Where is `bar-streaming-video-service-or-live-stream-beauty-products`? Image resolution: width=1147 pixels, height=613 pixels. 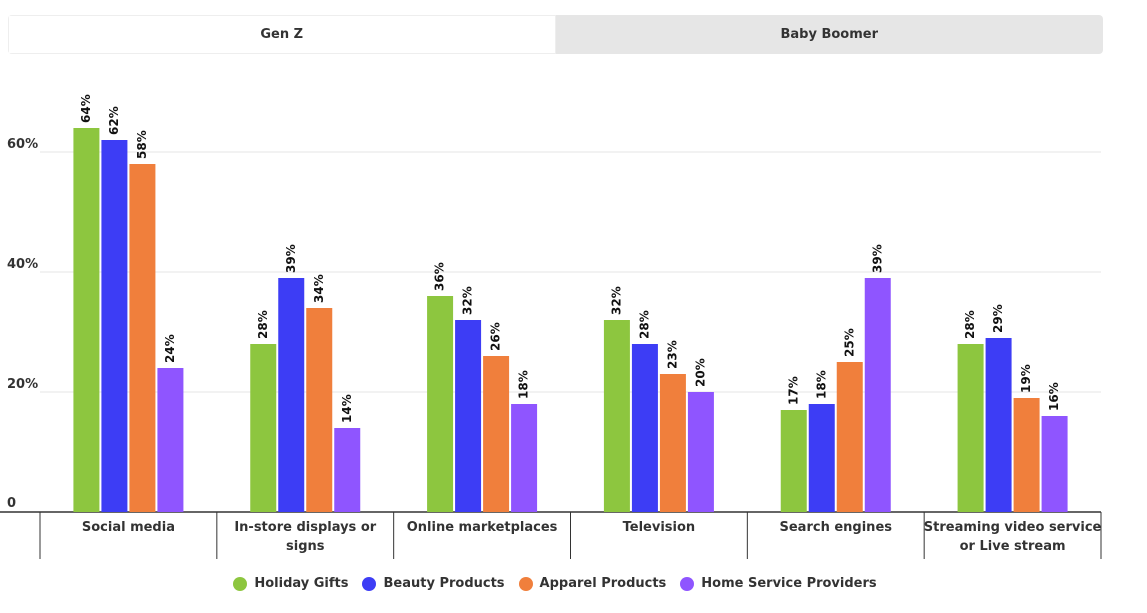 bar-streaming-video-service-or-live-stream-beauty-products is located at coordinates (998, 425).